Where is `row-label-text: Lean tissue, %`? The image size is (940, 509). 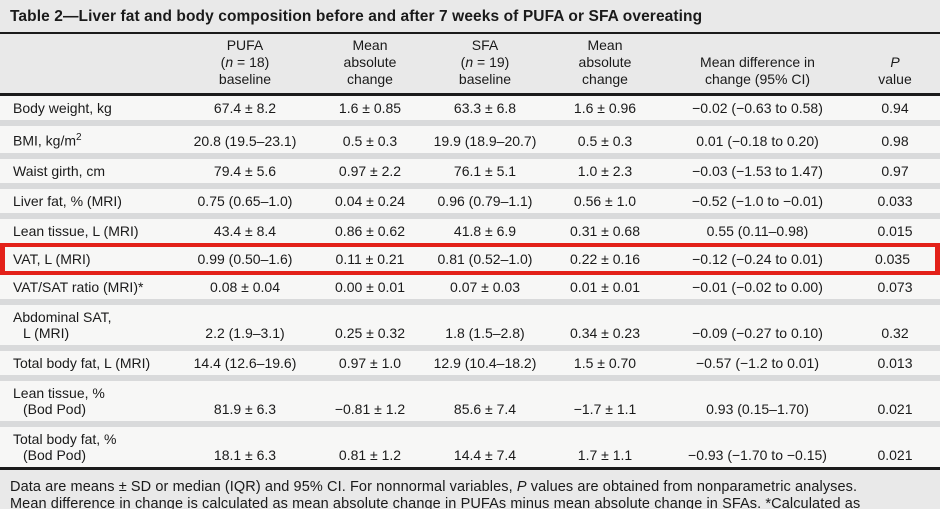 row-label-text: Lean tissue, % is located at coordinates (59, 392).